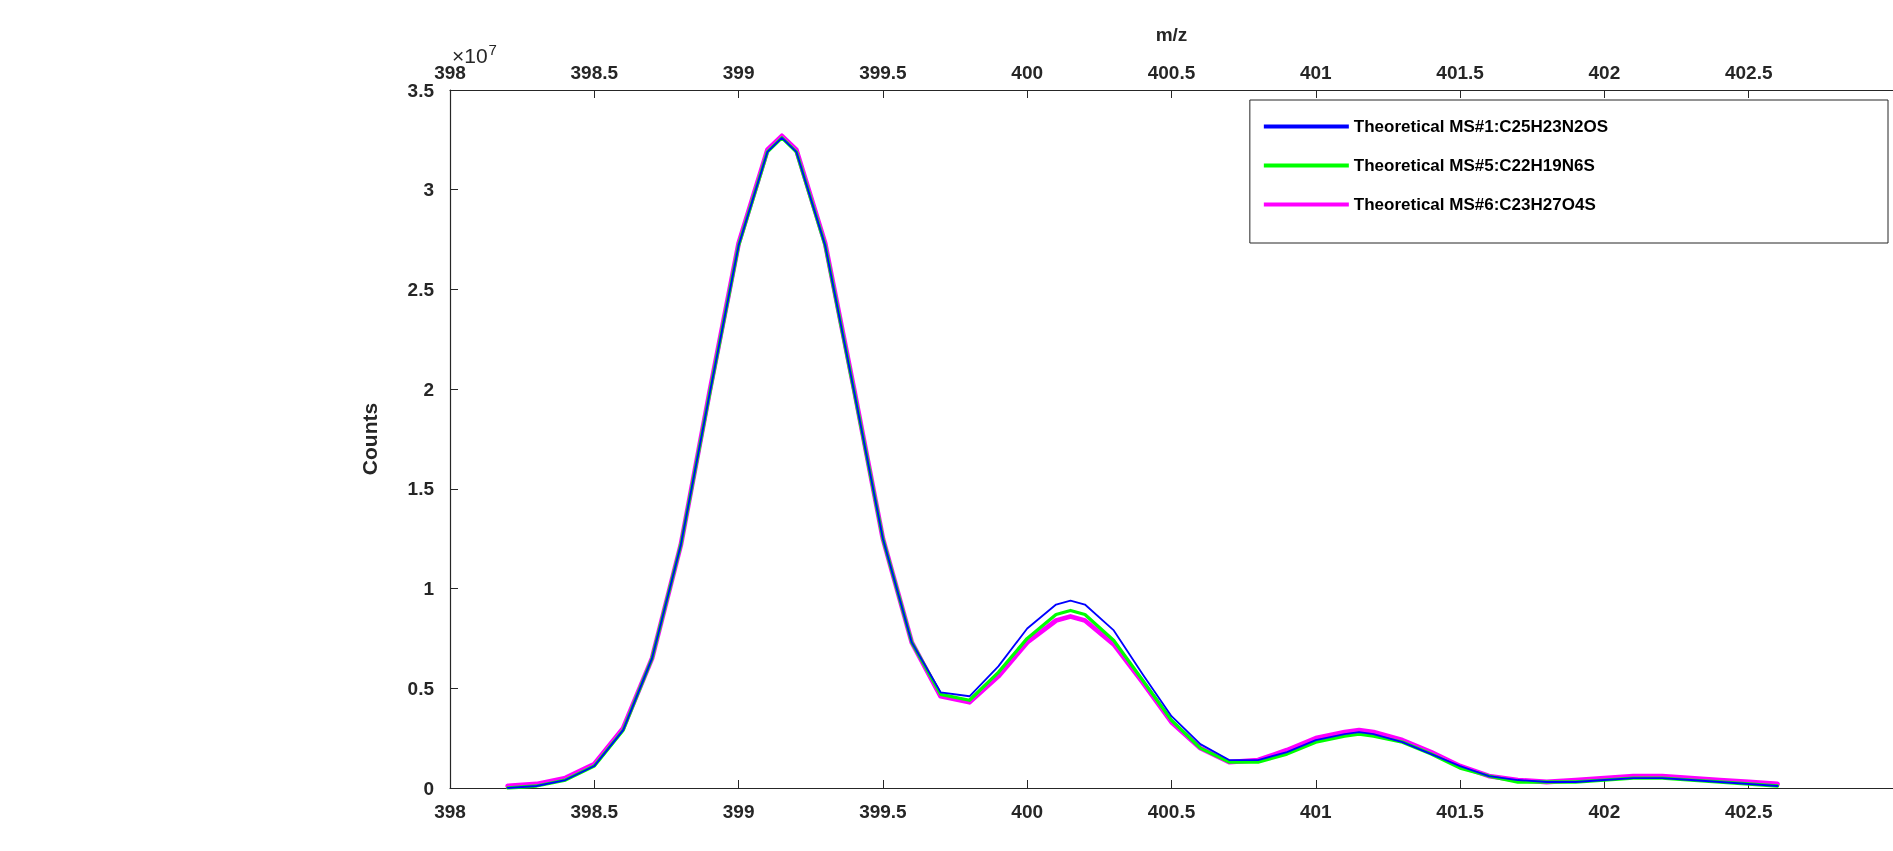 The height and width of the screenshot is (851, 1893). What do you see at coordinates (1474, 204) in the screenshot?
I see `legend-label: Theoretical MS#6:C23H27O4S` at bounding box center [1474, 204].